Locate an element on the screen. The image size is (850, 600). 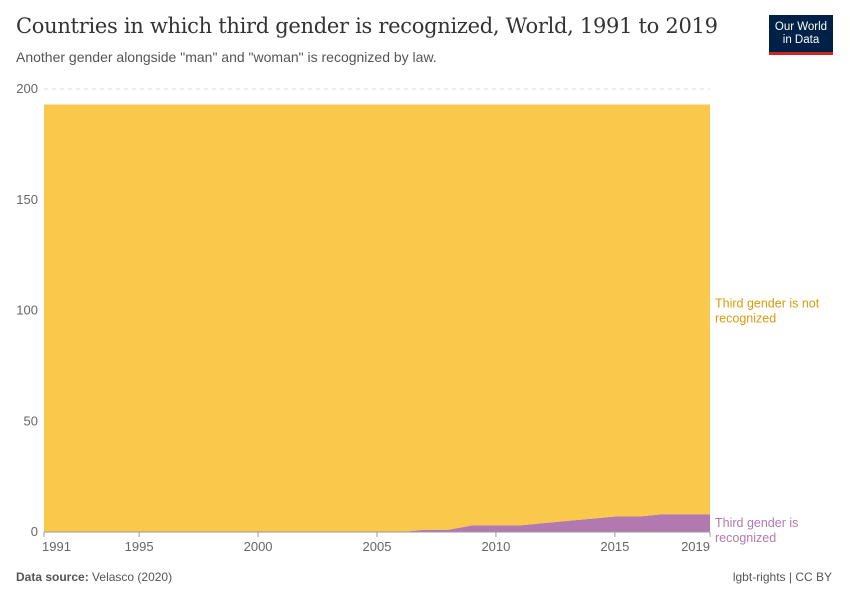
license: lgbt-rights | CC BY is located at coordinates (782, 577).